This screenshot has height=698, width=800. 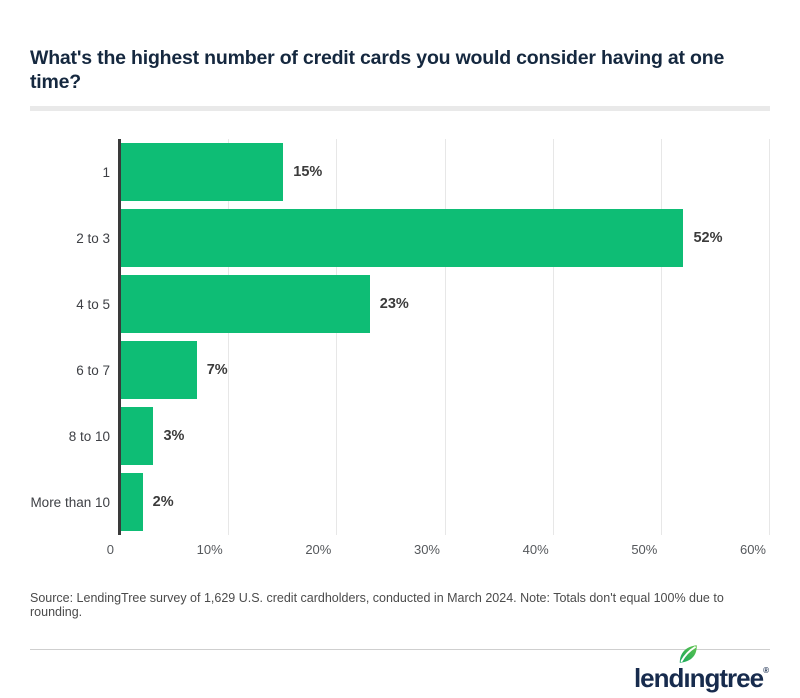 I want to click on title-divider, so click(x=400, y=108).